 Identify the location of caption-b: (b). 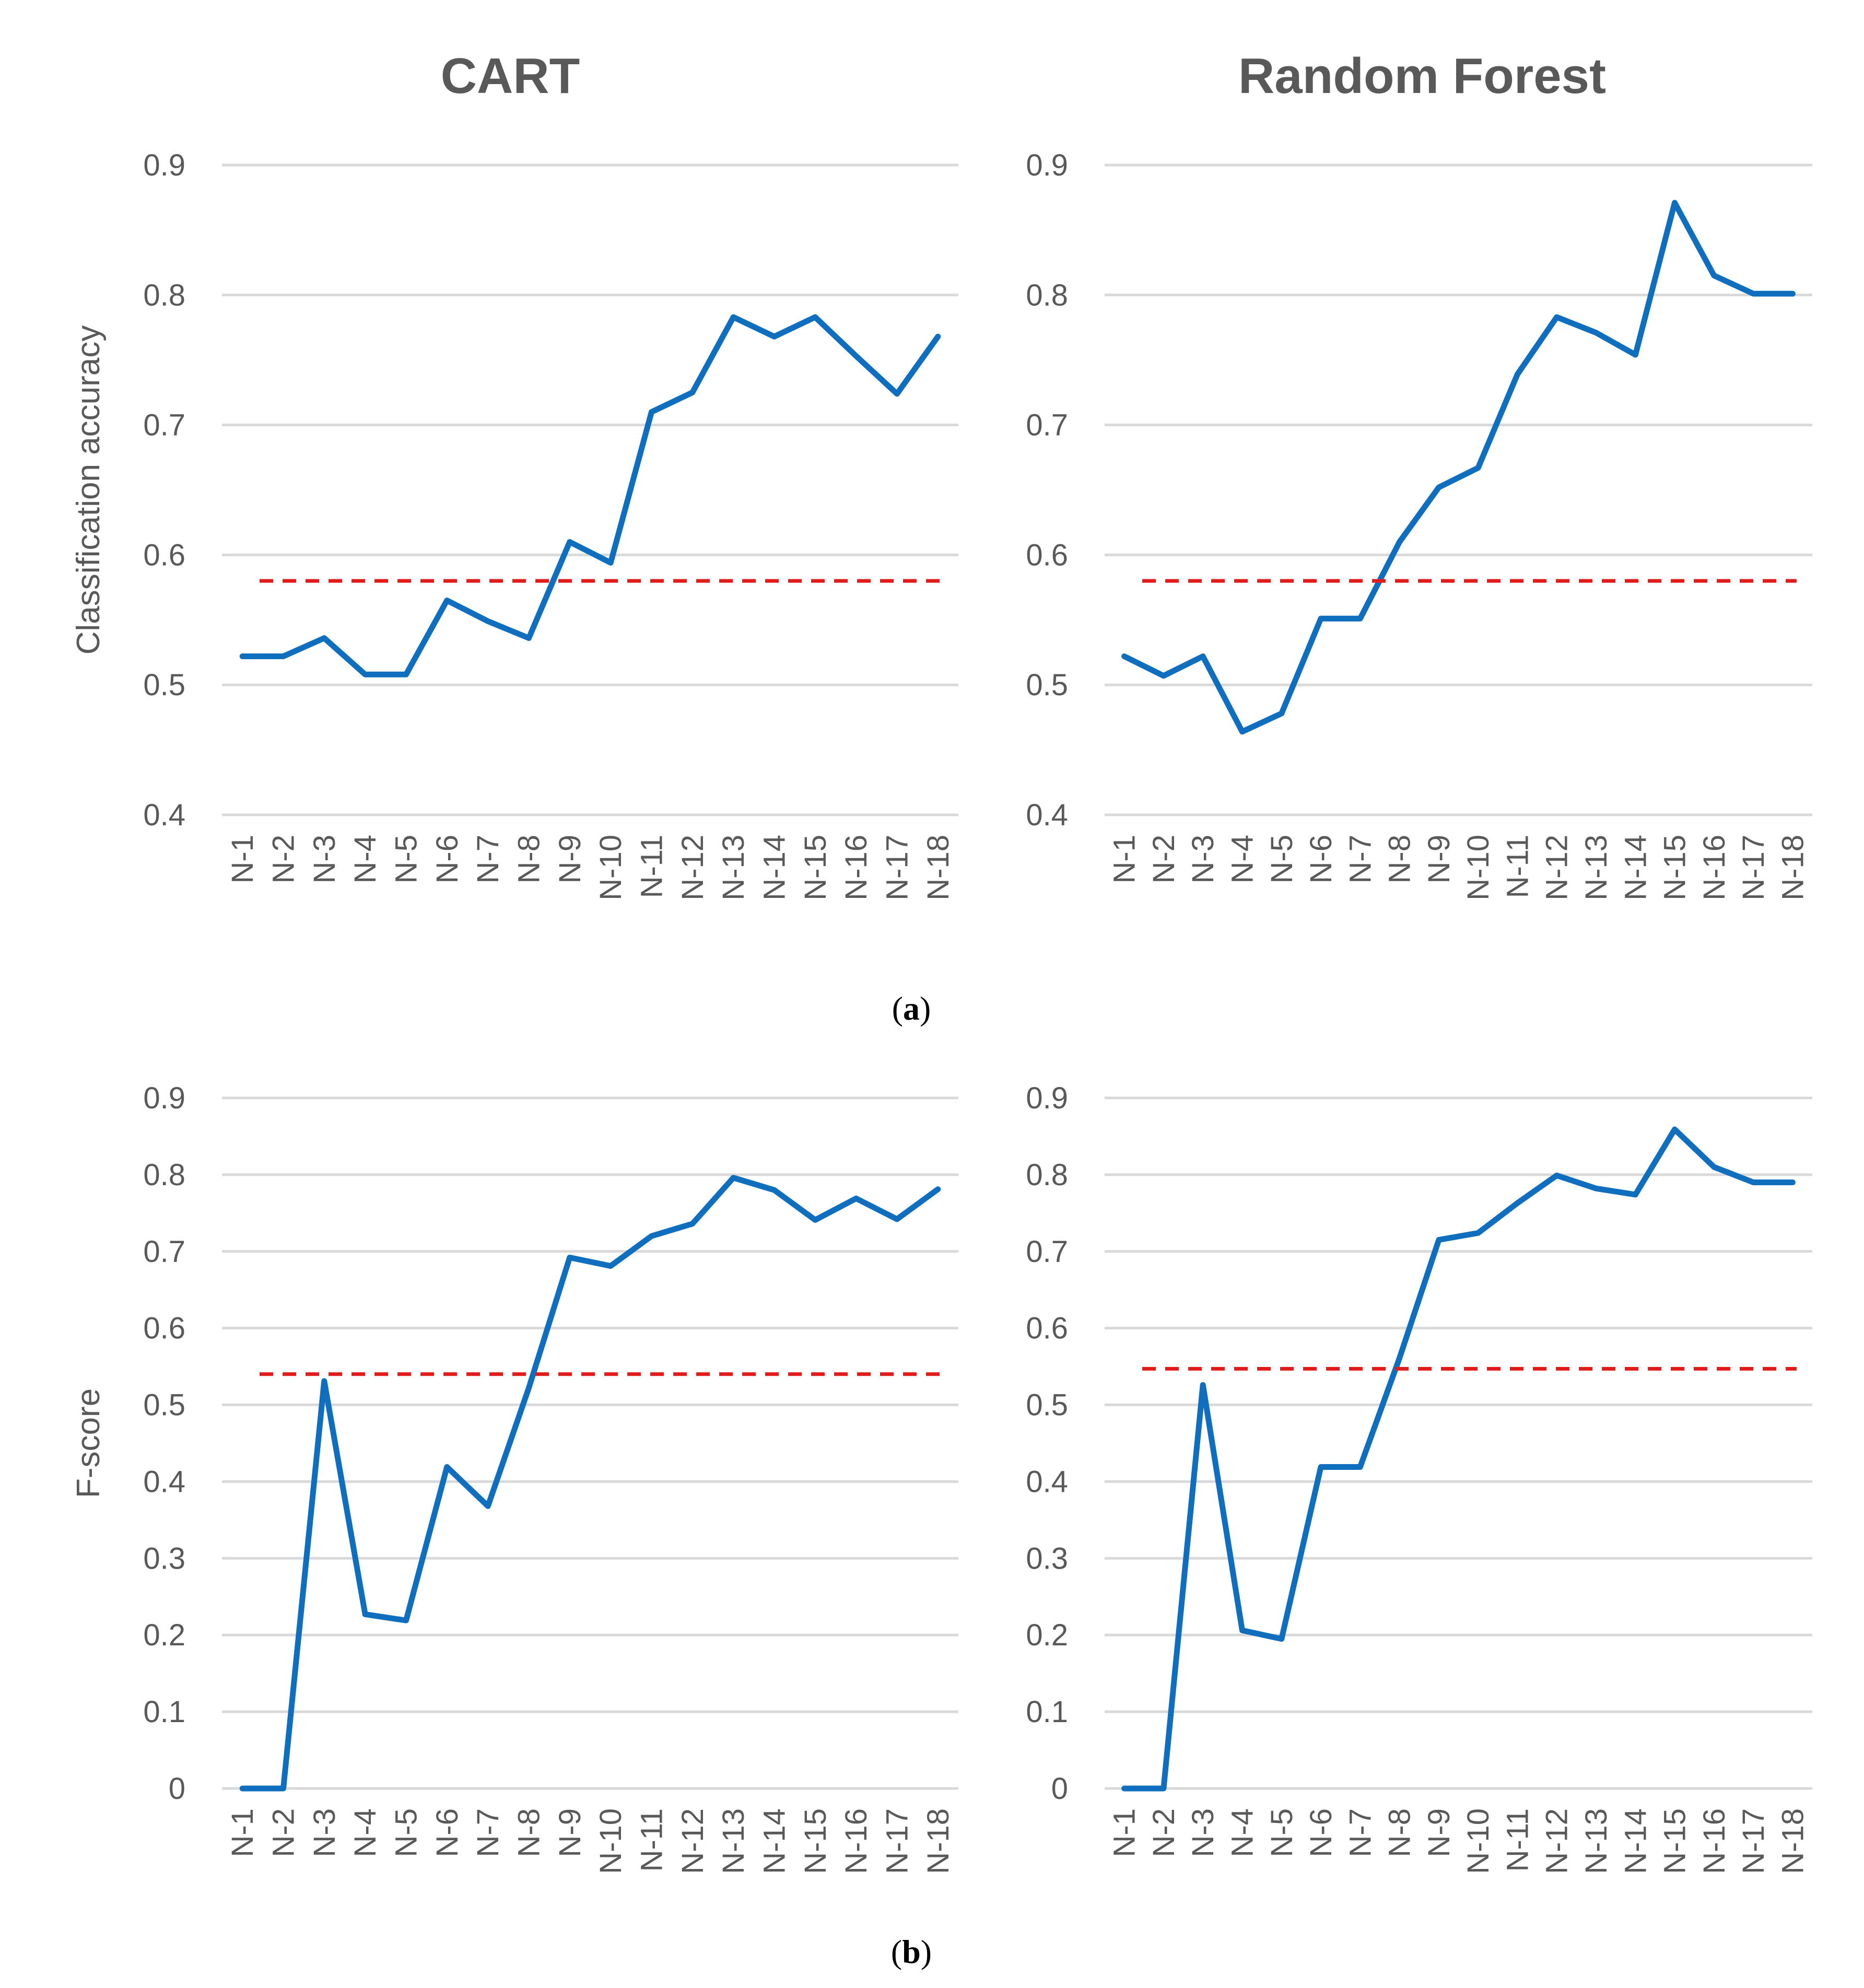
(911, 1951).